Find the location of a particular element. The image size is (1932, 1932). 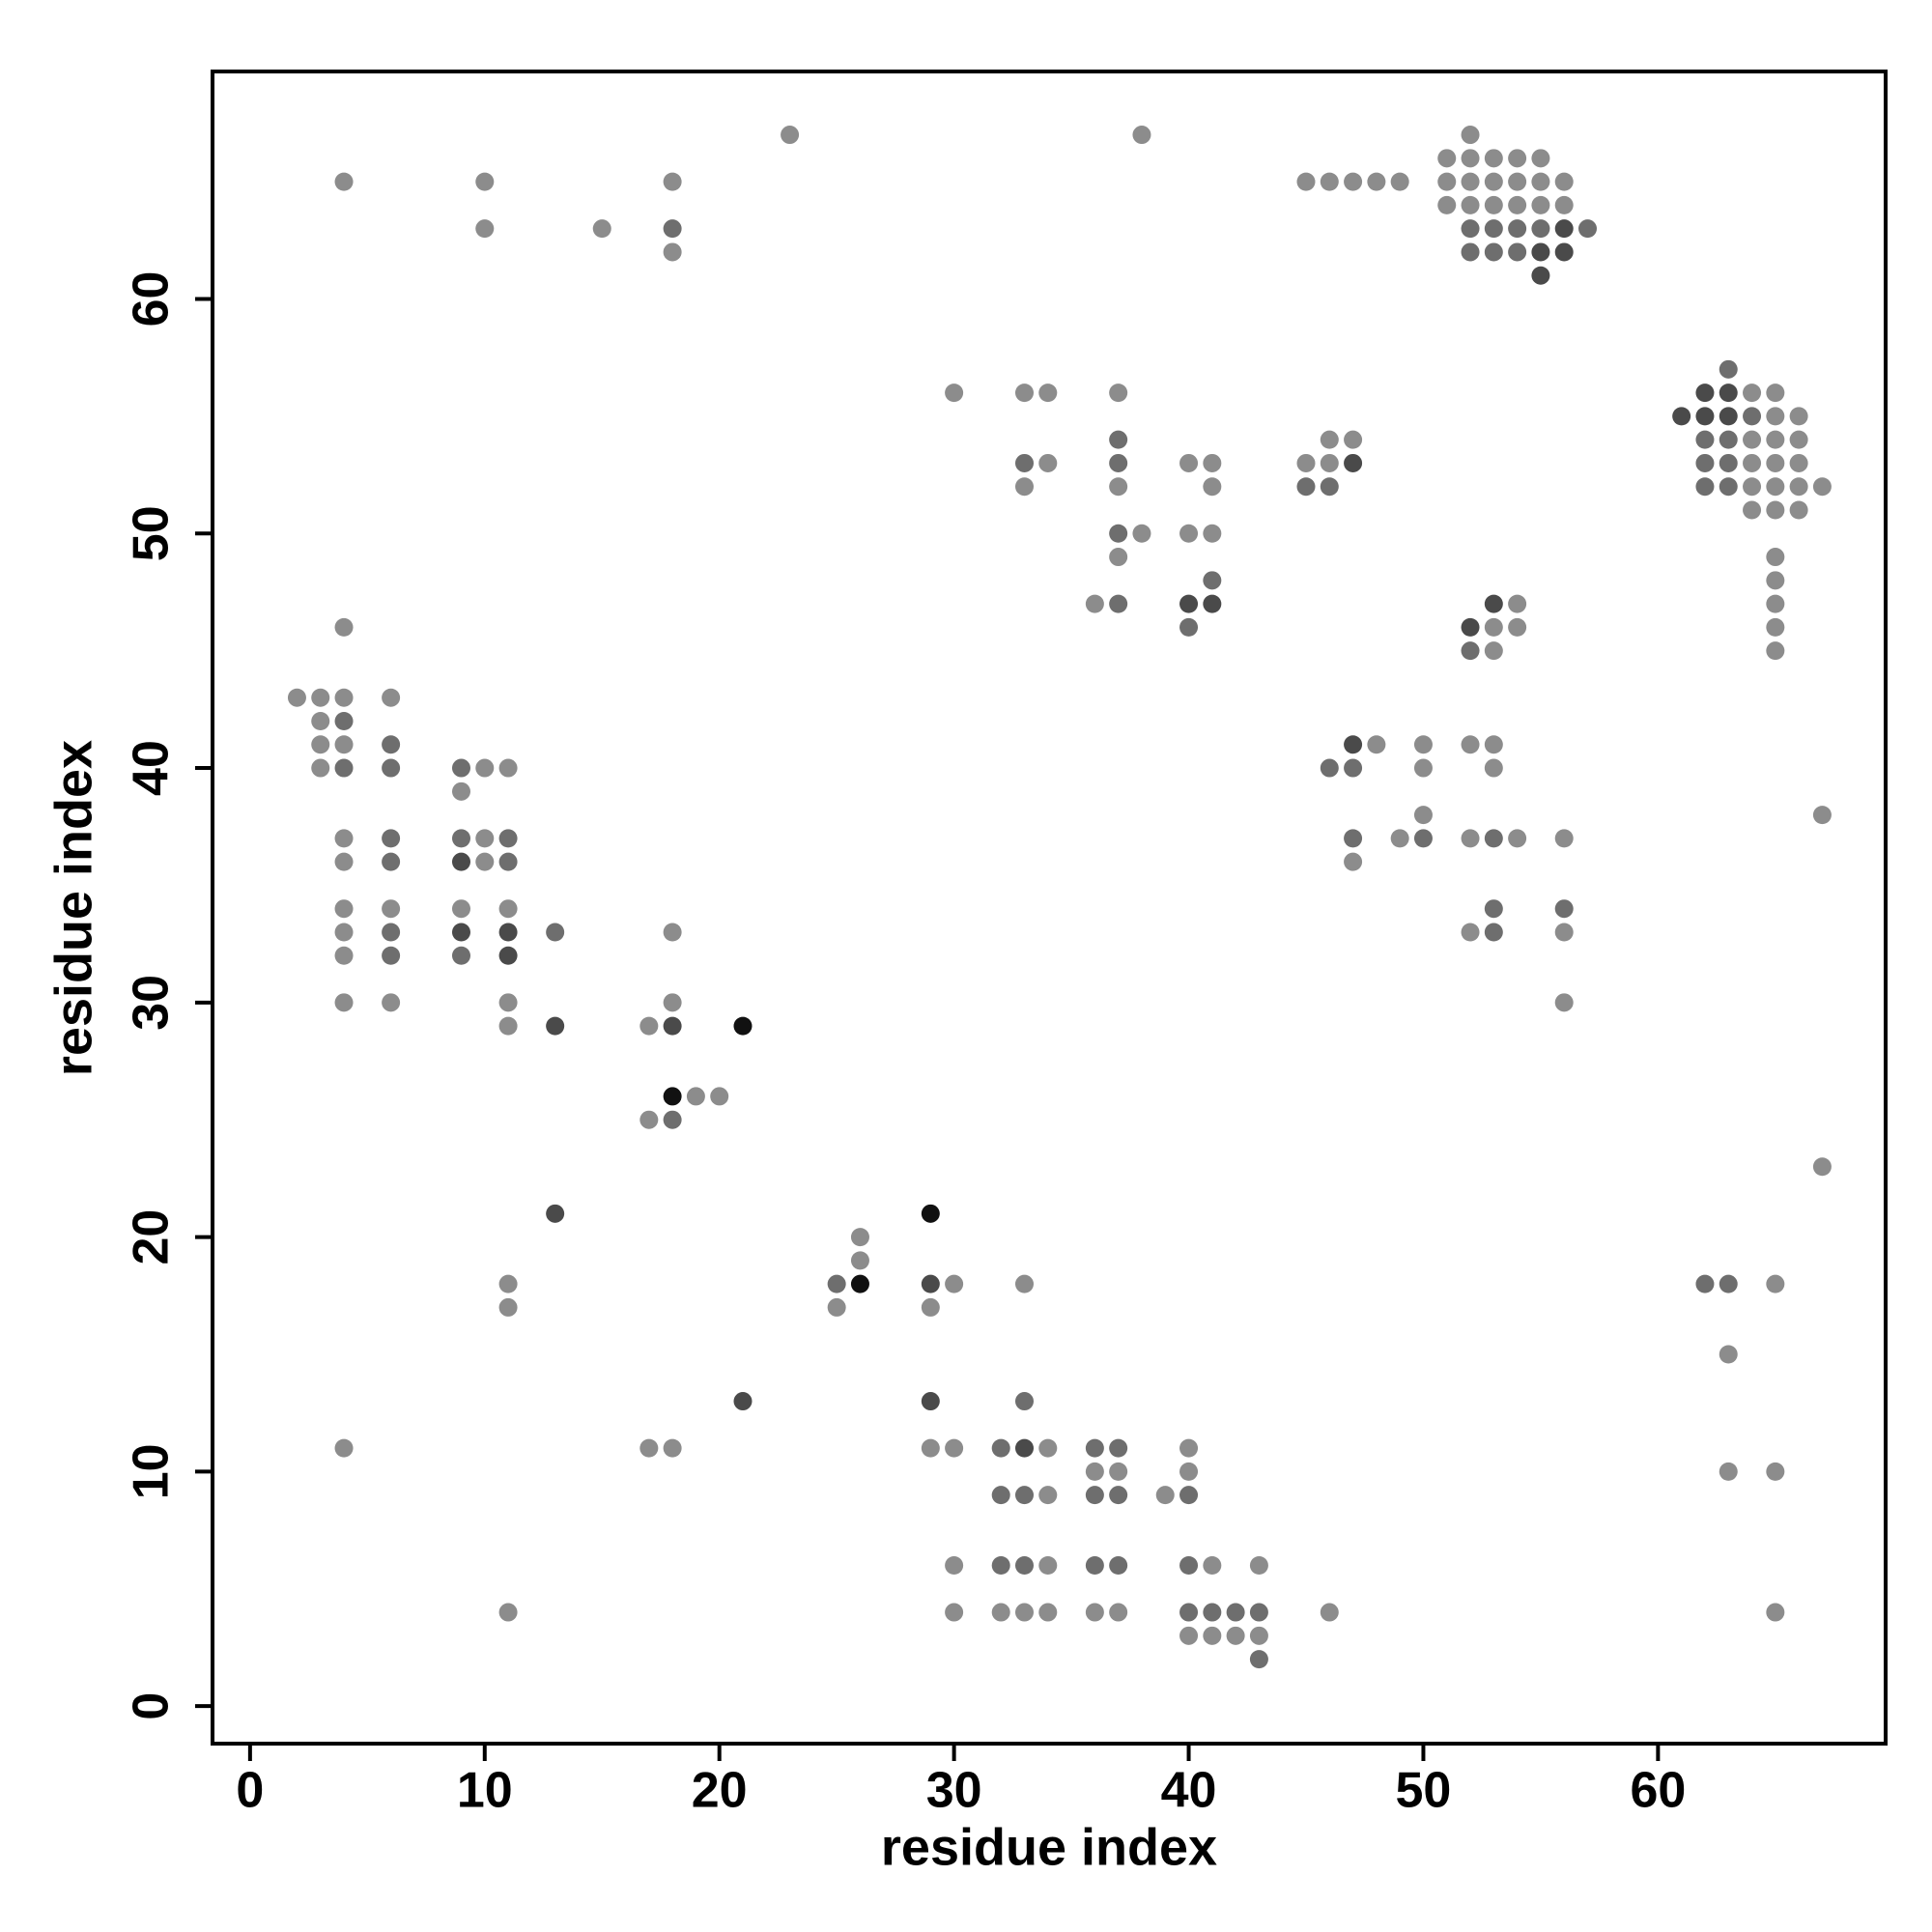

y-tick-label: 10 is located at coordinates (152, 1471).